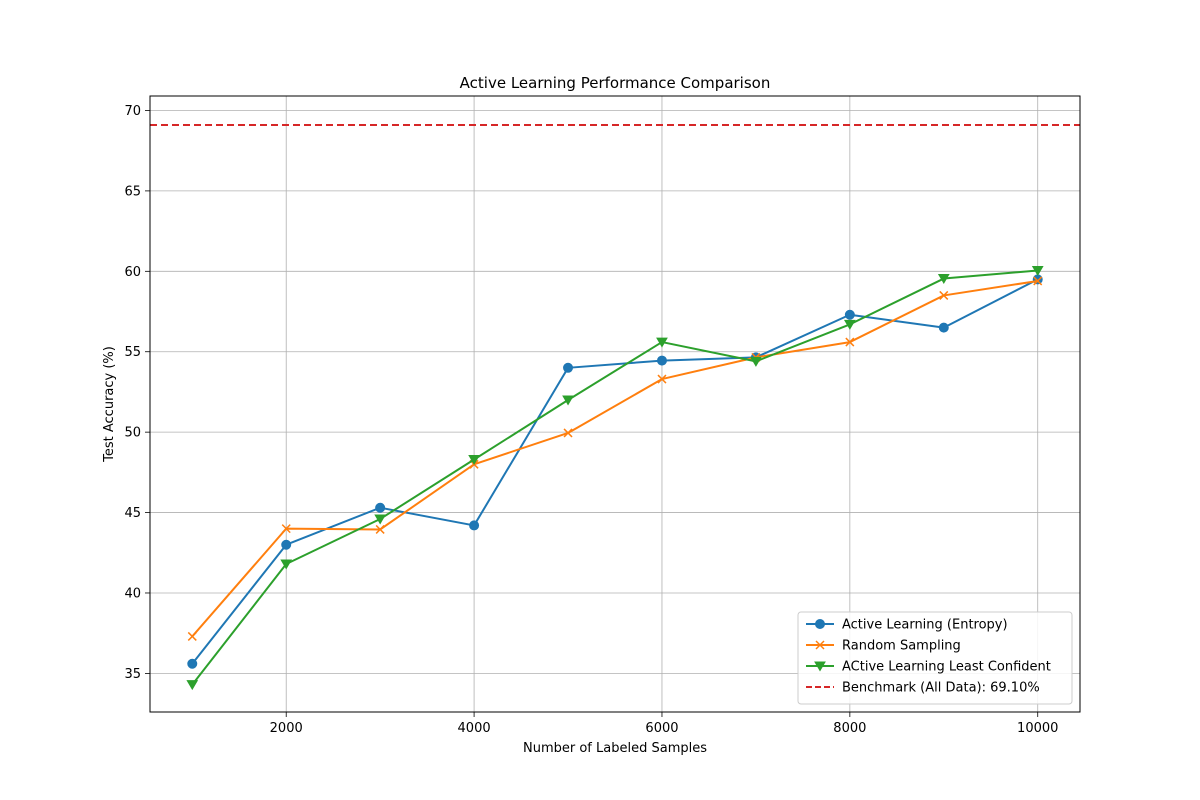  I want to click on y-axis-label: Test Accuracy (%), so click(109, 404).